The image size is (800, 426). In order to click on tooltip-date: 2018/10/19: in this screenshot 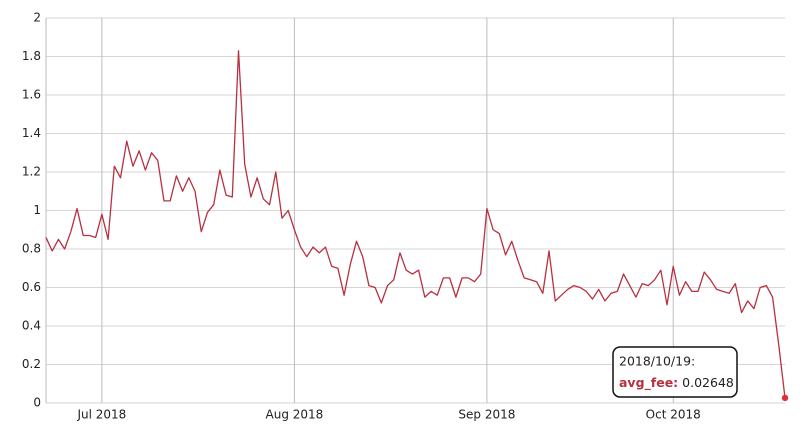, I will do `click(657, 361)`.